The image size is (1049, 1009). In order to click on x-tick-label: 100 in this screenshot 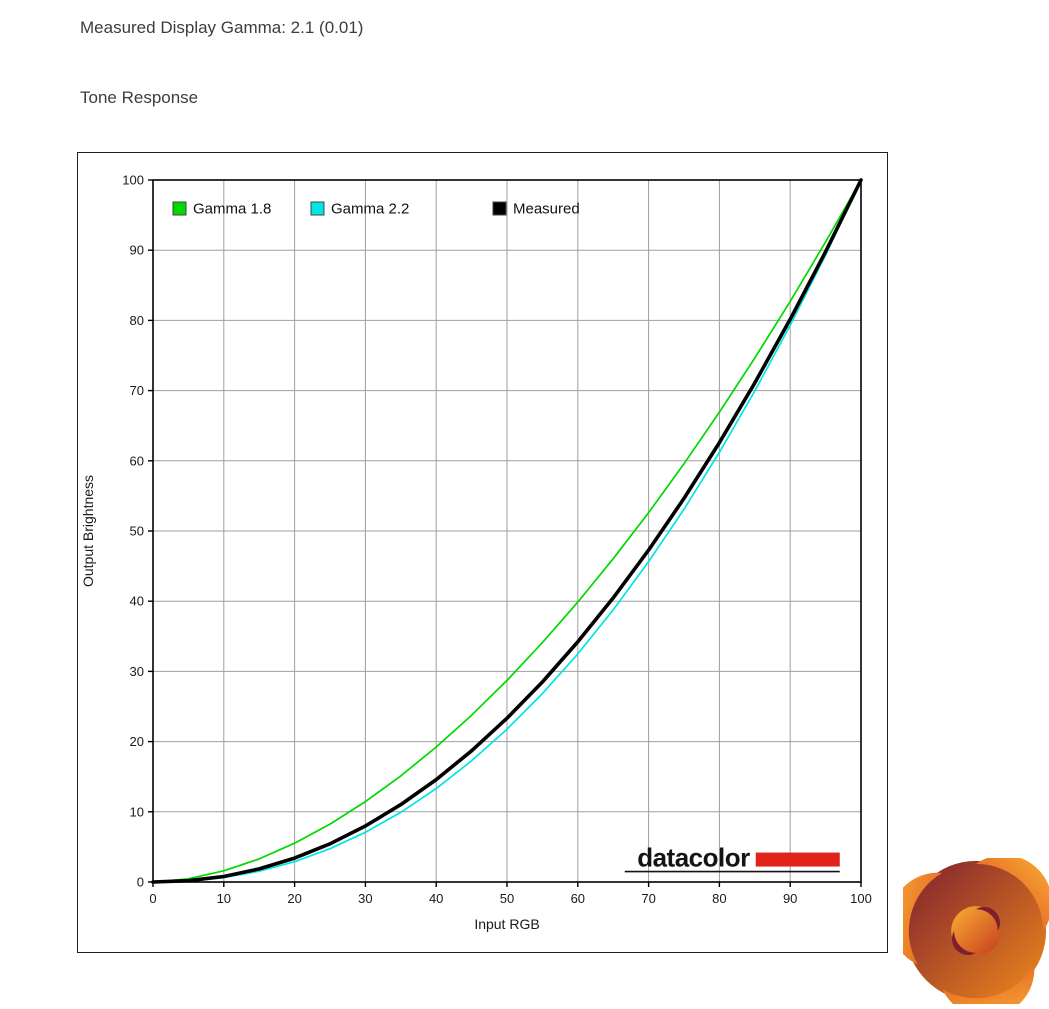, I will do `click(861, 898)`.